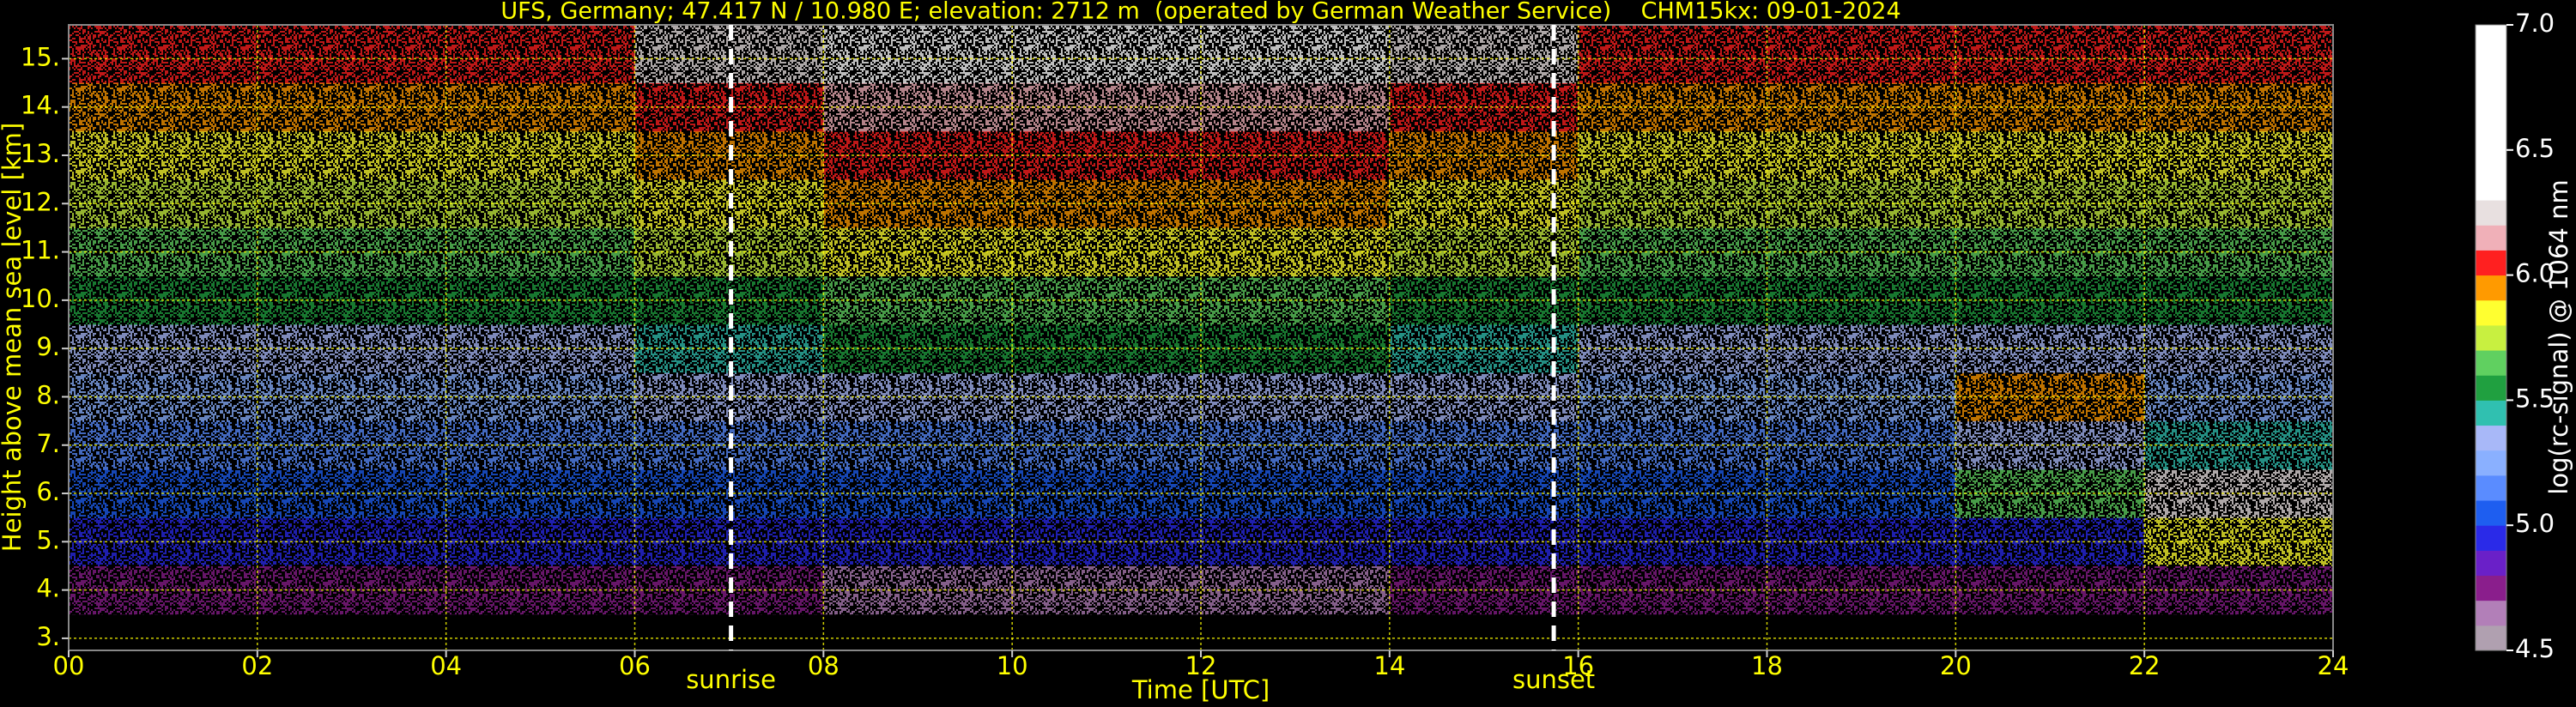  I want to click on y-tick-label: 5., so click(48, 539).